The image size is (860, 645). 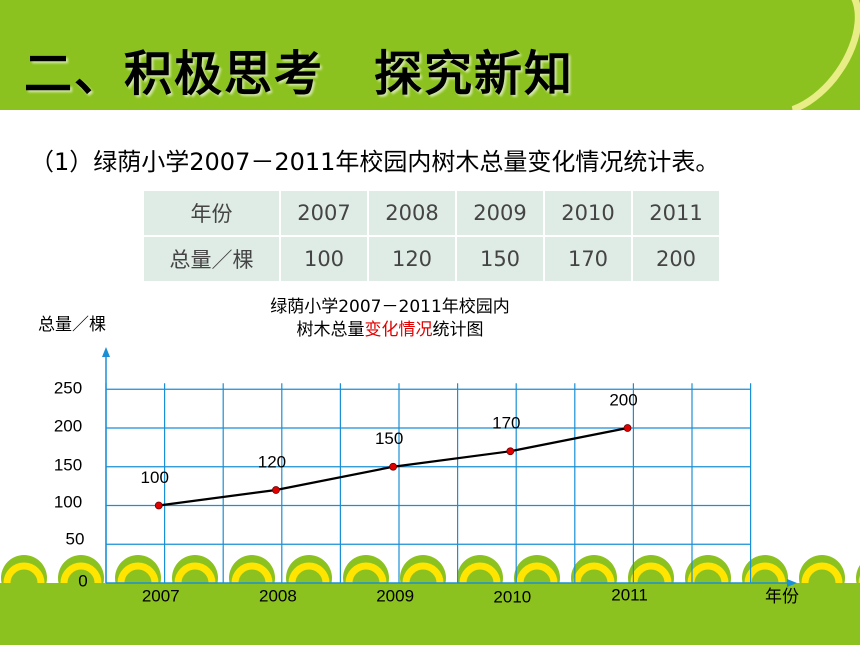 What do you see at coordinates (389, 438) in the screenshot?
I see `data-label: 150` at bounding box center [389, 438].